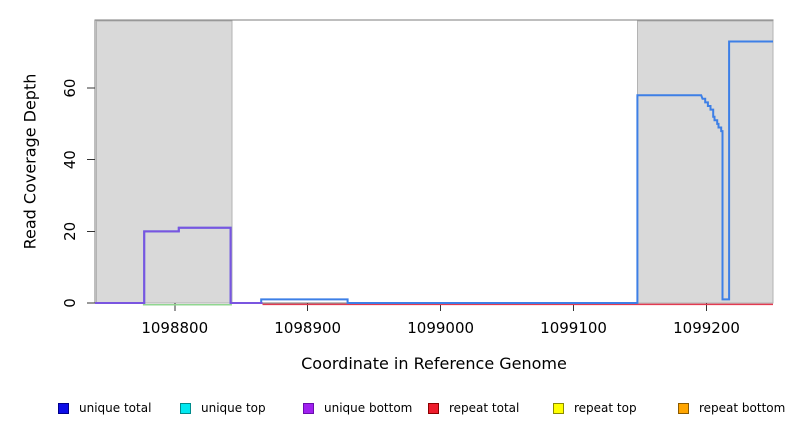  What do you see at coordinates (70, 88) in the screenshot?
I see `y-tick-label: 60` at bounding box center [70, 88].